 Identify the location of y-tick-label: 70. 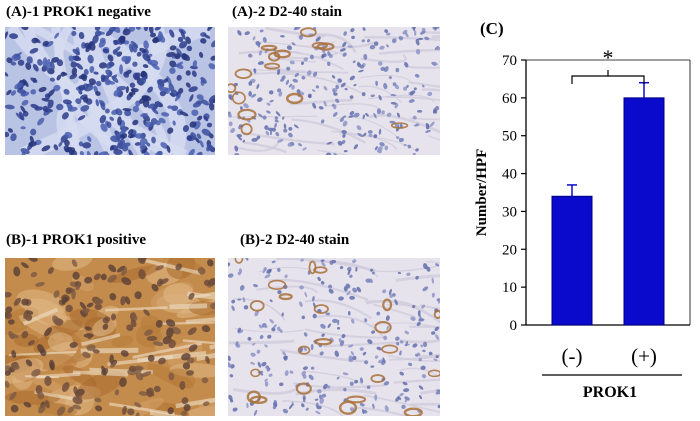
(509, 61).